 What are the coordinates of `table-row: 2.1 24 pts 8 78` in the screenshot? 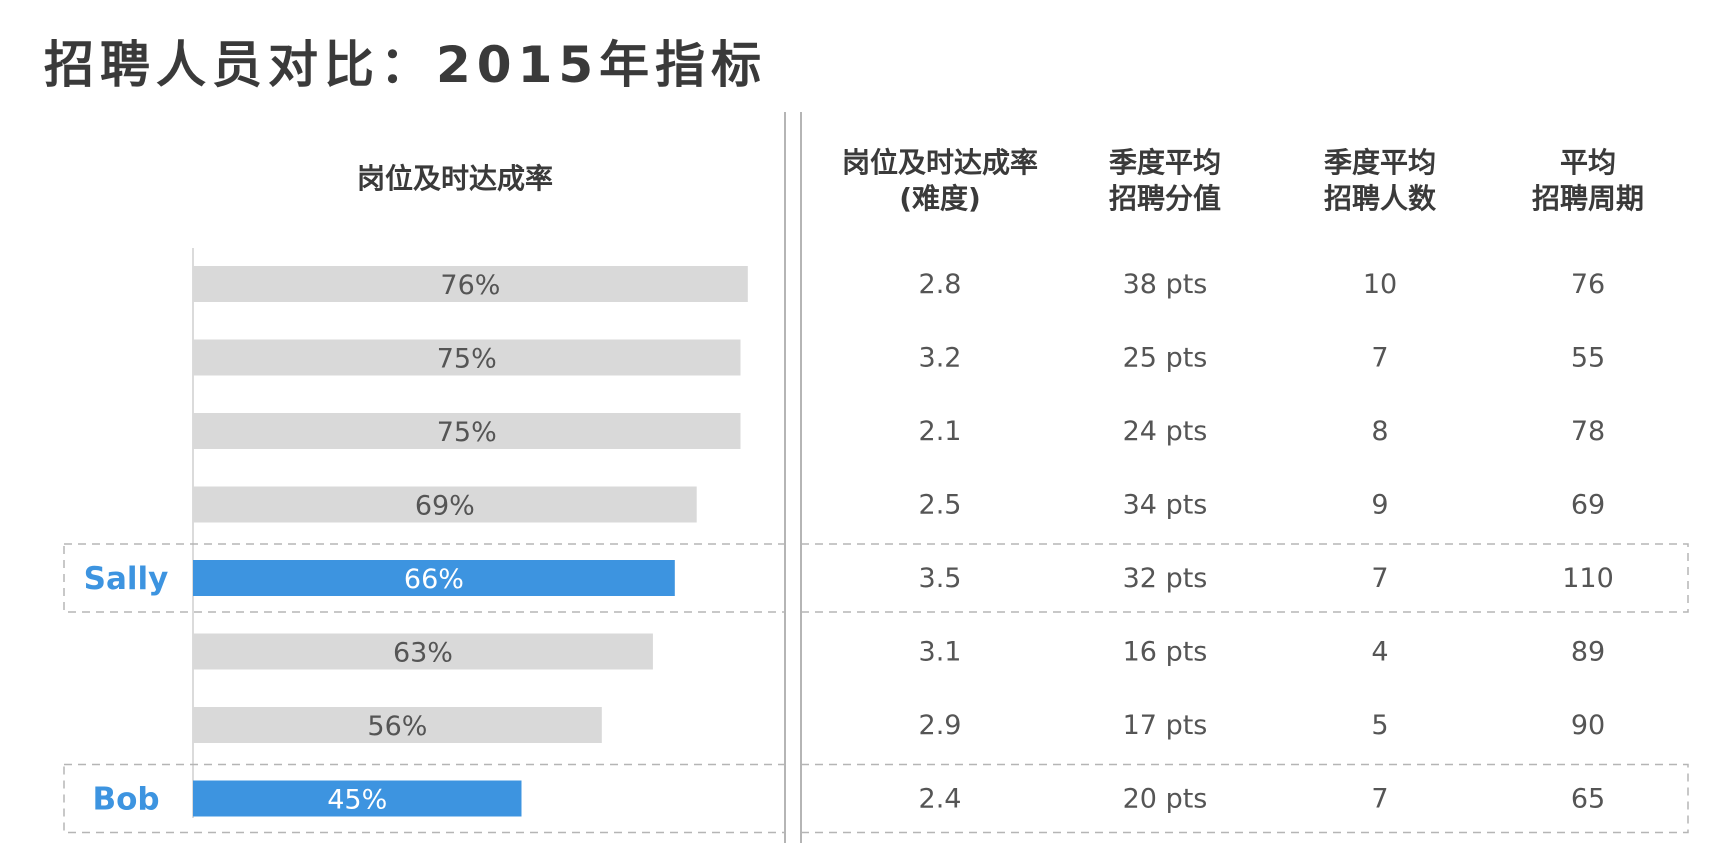 It's located at (1262, 431).